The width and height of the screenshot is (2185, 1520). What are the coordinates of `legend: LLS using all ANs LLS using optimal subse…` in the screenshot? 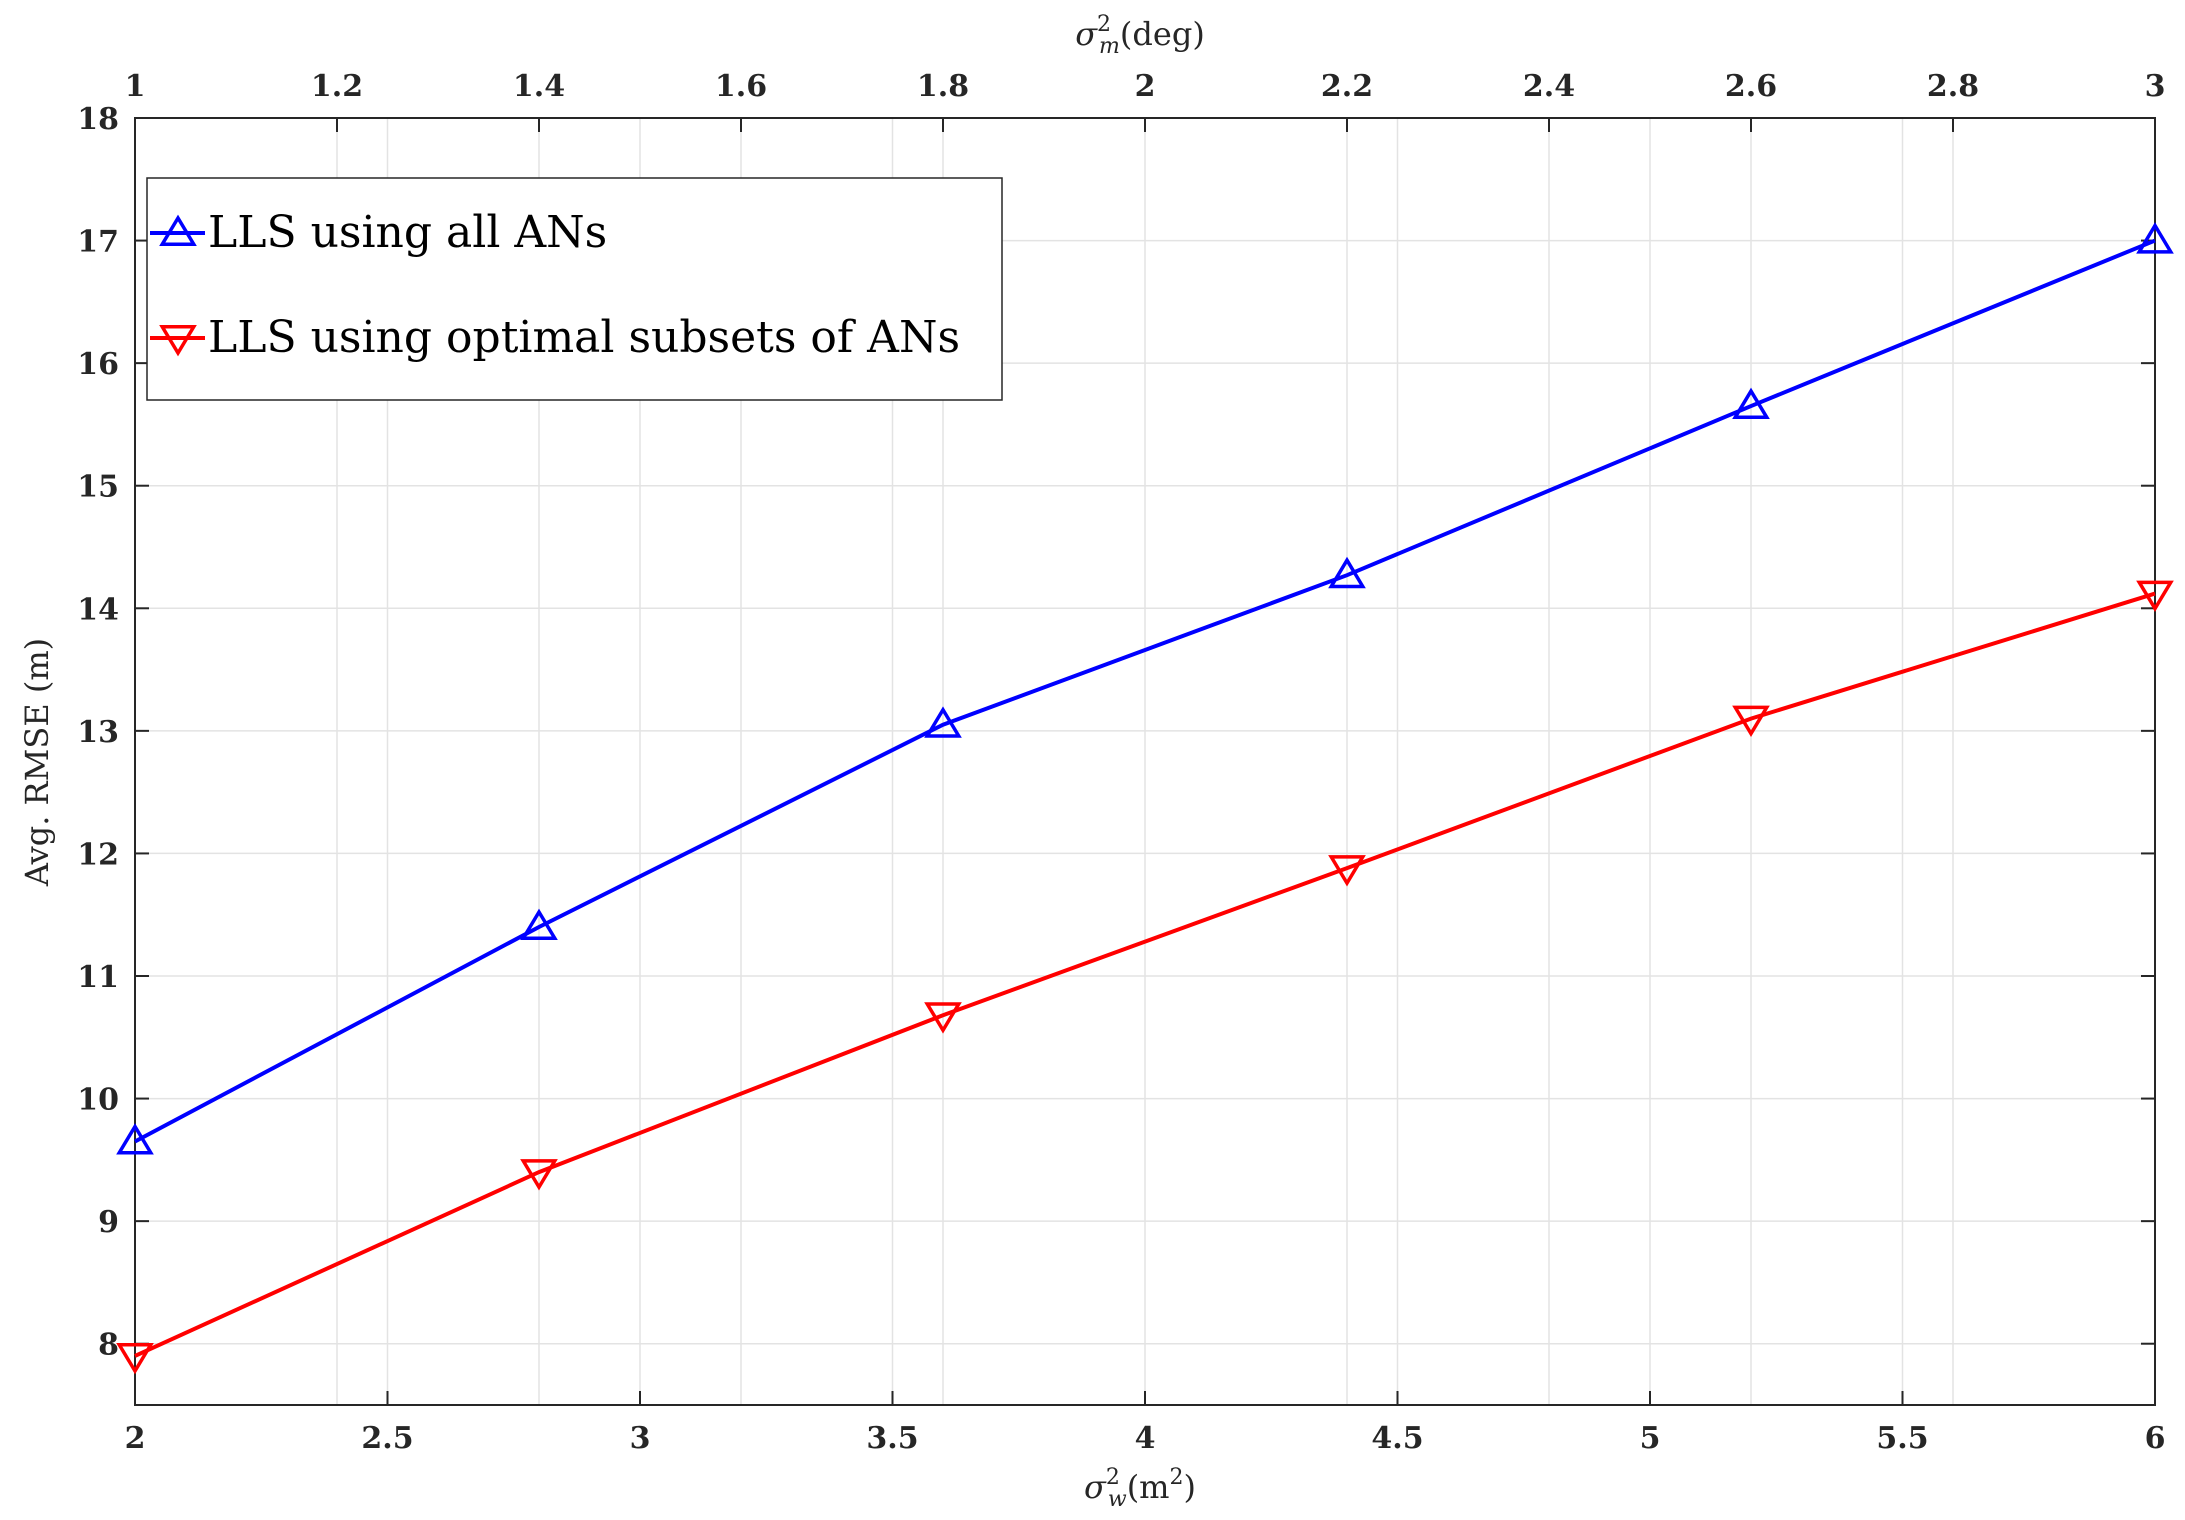 It's located at (574, 289).